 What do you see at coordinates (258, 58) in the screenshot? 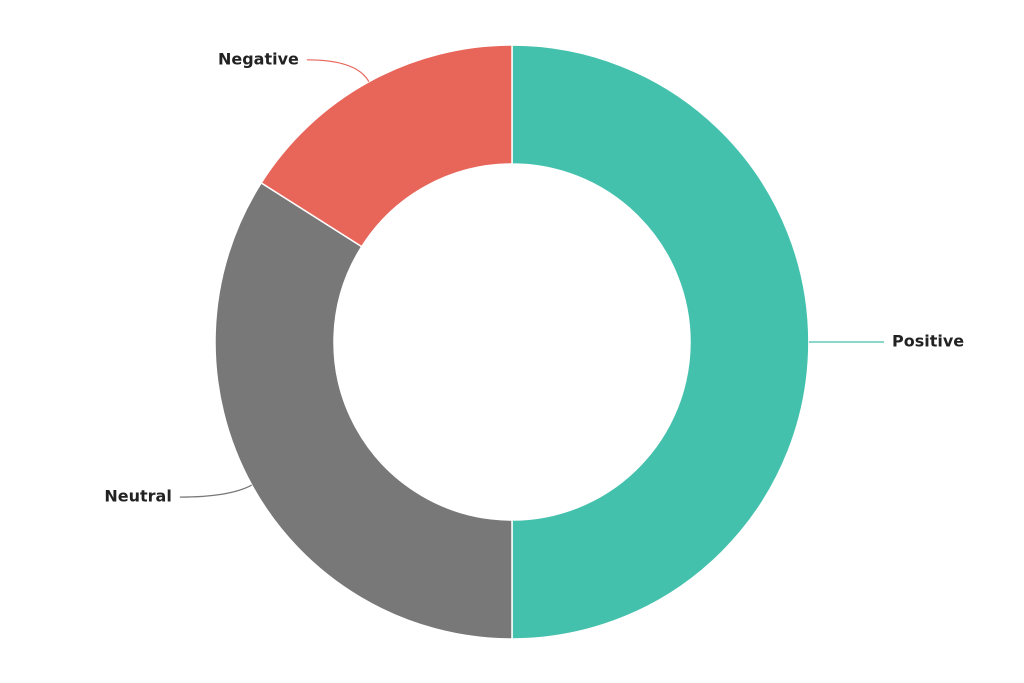
I see `slice-label: Negative` at bounding box center [258, 58].